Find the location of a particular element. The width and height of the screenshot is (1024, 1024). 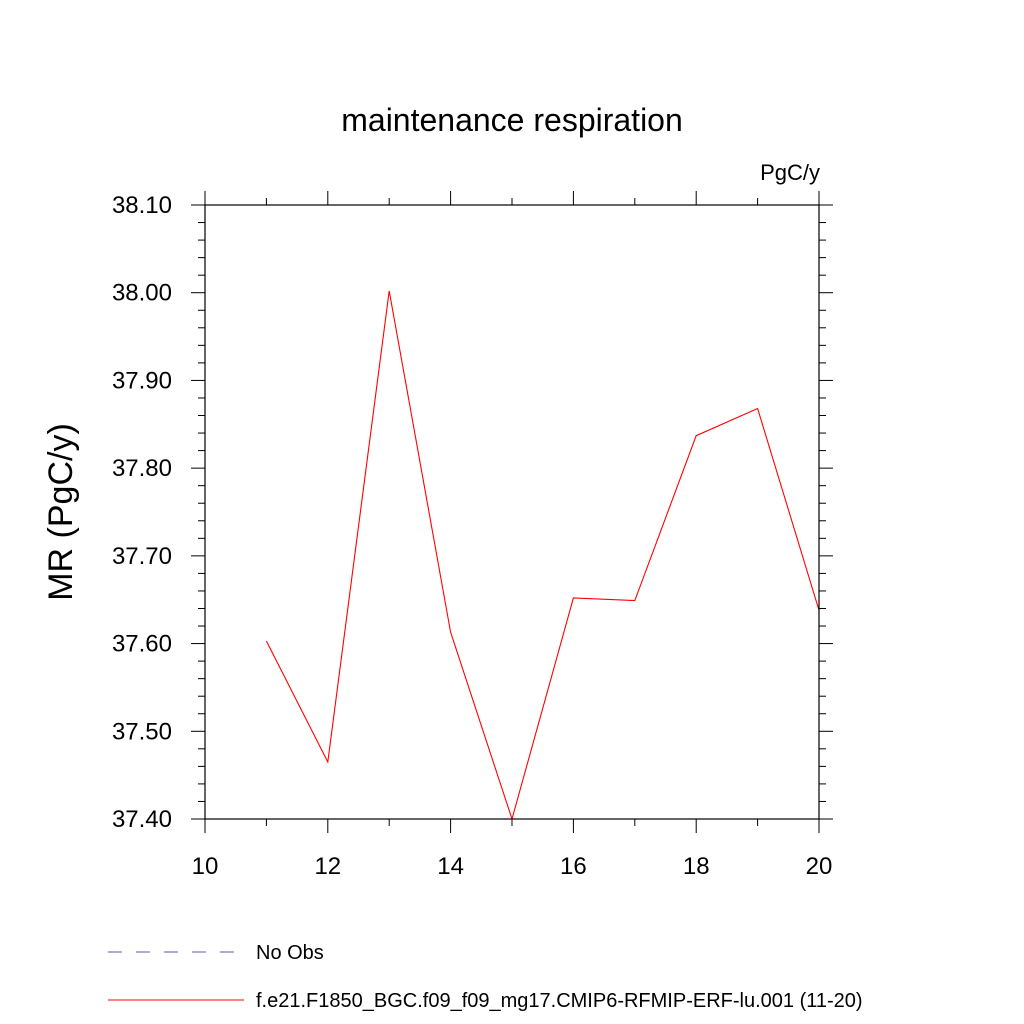

legend-label: No Obs is located at coordinates (290, 953).